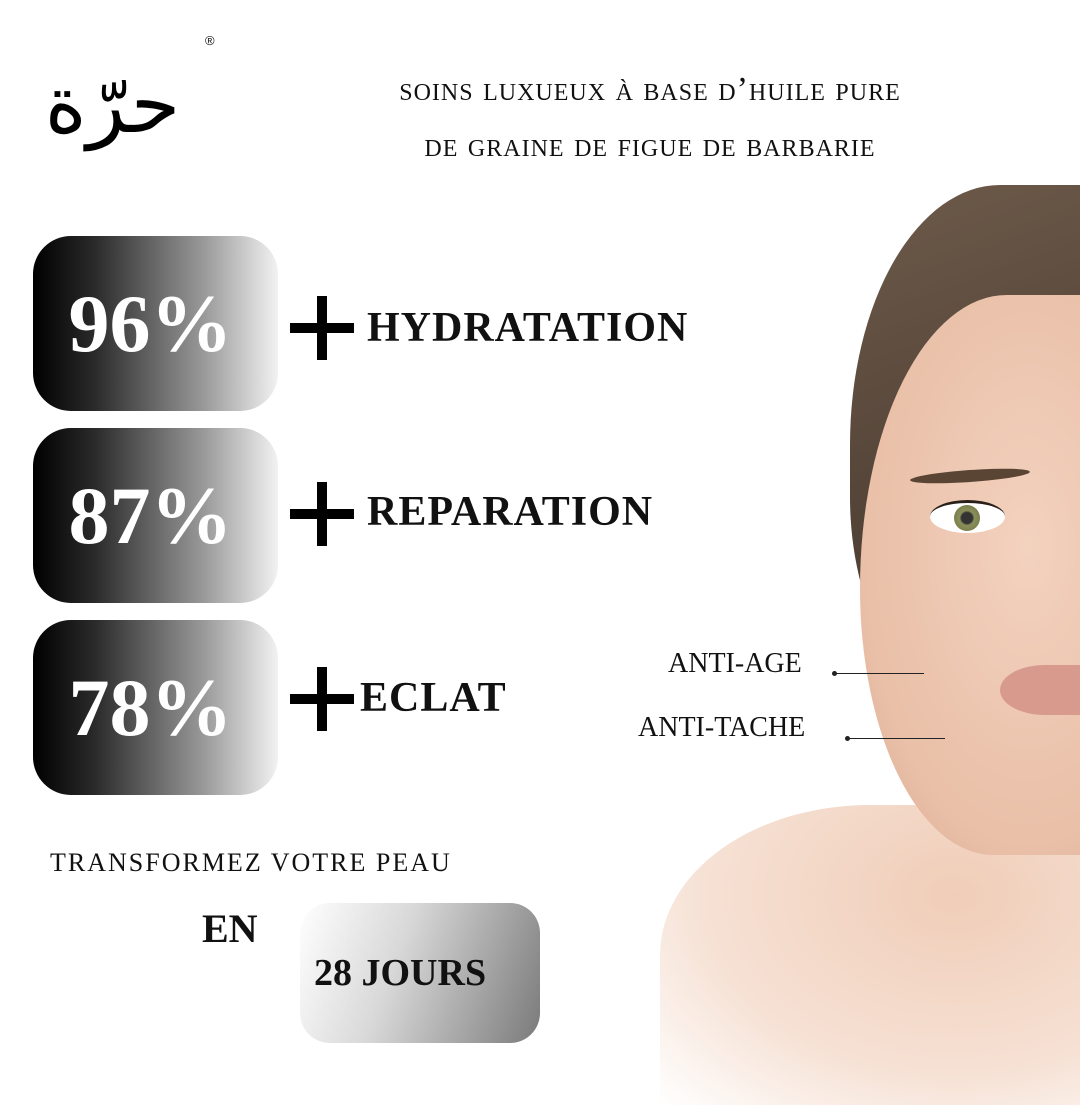  Describe the element at coordinates (251, 862) in the screenshot. I see `cta-line: TRANSFORMEZ VOTRE PEAU` at that location.